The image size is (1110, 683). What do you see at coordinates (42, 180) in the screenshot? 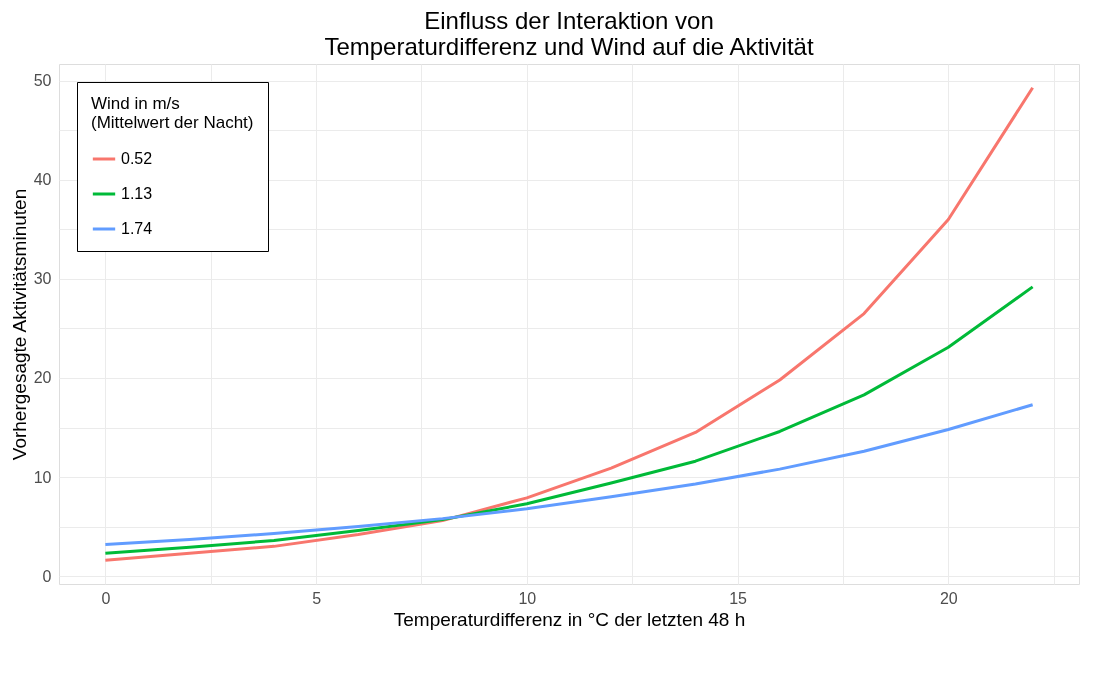
I see `y-tick-label: 40` at bounding box center [42, 180].